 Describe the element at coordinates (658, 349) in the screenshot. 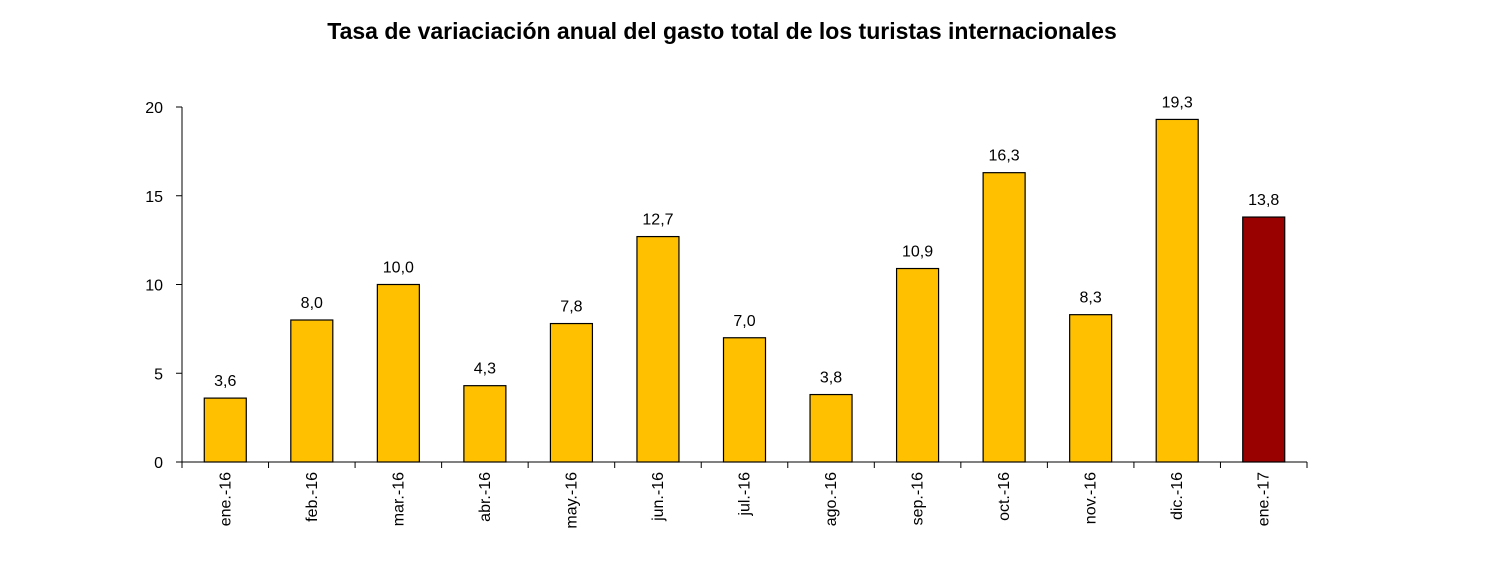

I see `bar-jun.-16` at that location.